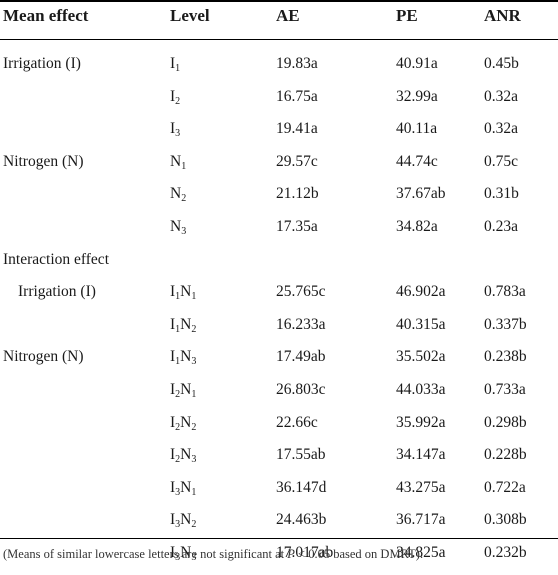 The height and width of the screenshot is (575, 558). What do you see at coordinates (505, 292) in the screenshot?
I see `row-anr-value: 0.783a` at bounding box center [505, 292].